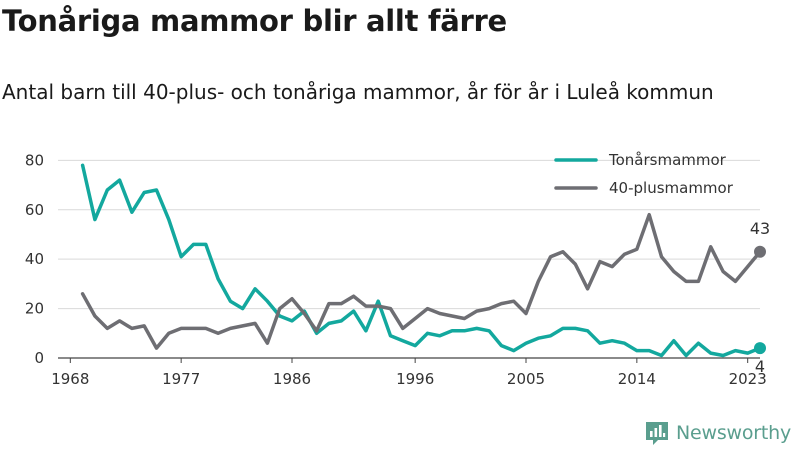  I want to click on x-tick-label: 1996, so click(415, 379).